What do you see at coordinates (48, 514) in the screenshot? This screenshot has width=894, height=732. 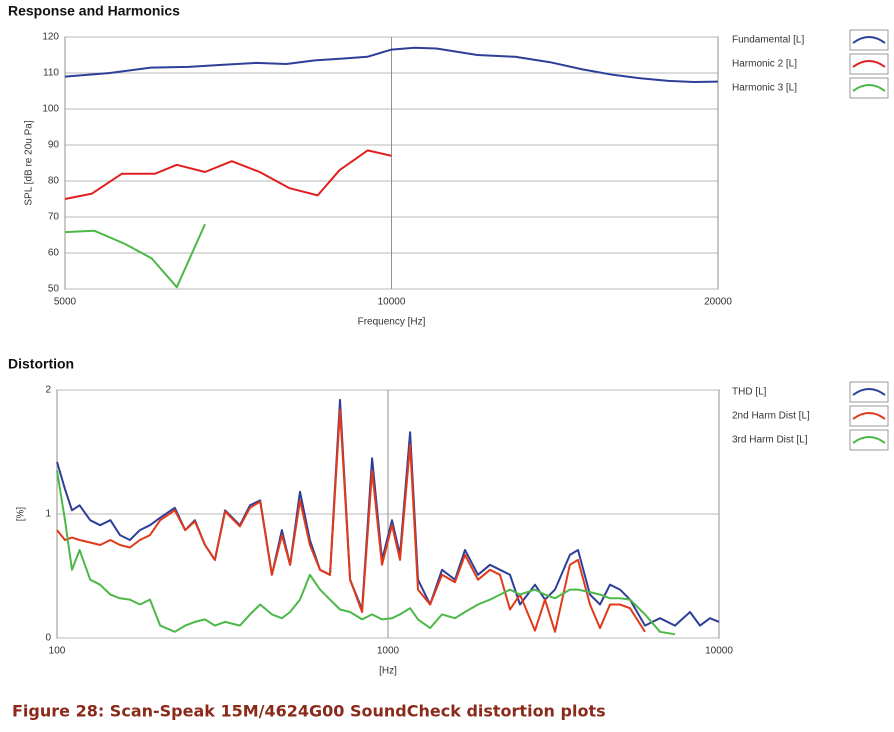 I see `y-tick-label: 1` at bounding box center [48, 514].